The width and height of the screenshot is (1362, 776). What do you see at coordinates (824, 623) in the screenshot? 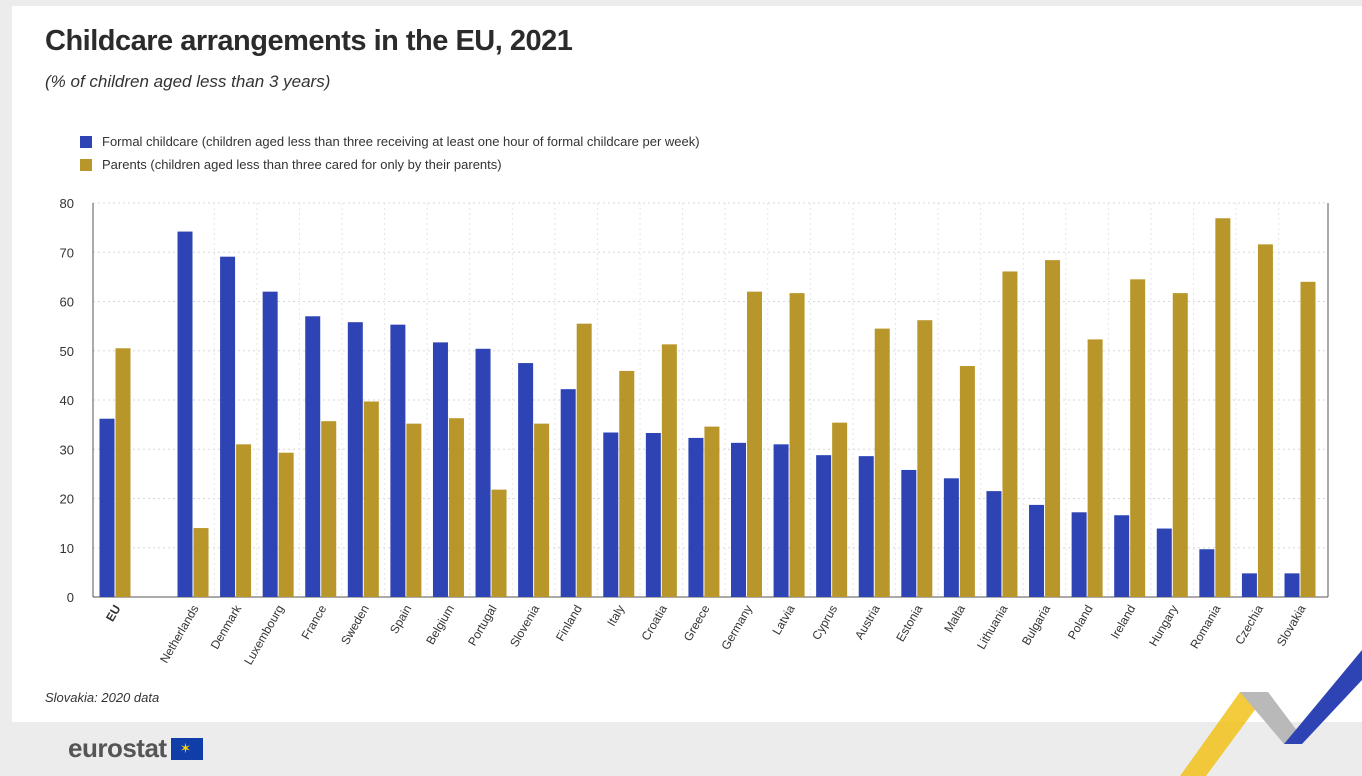
I see `x-tick-label: Cyprus` at bounding box center [824, 623].